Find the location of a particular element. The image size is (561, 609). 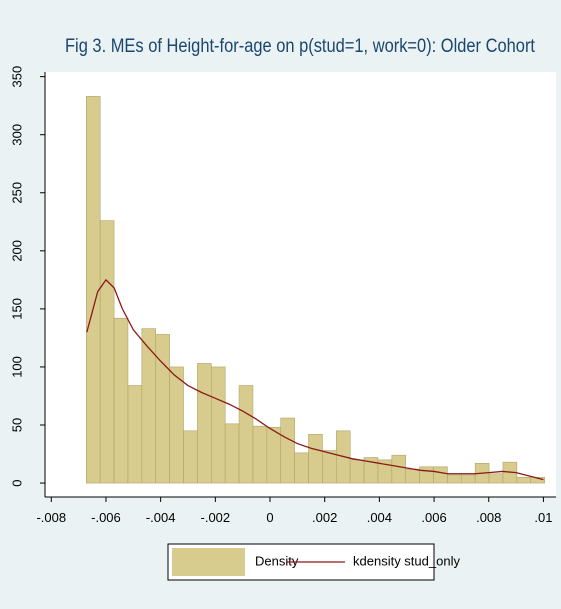

x-tick-label: -.008 is located at coordinates (51, 517).